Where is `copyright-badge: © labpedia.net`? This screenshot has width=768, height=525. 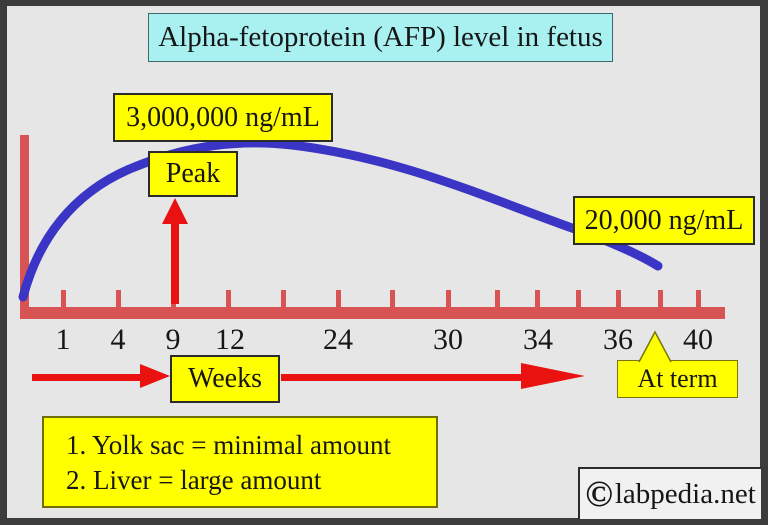 copyright-badge: © labpedia.net is located at coordinates (669, 493).